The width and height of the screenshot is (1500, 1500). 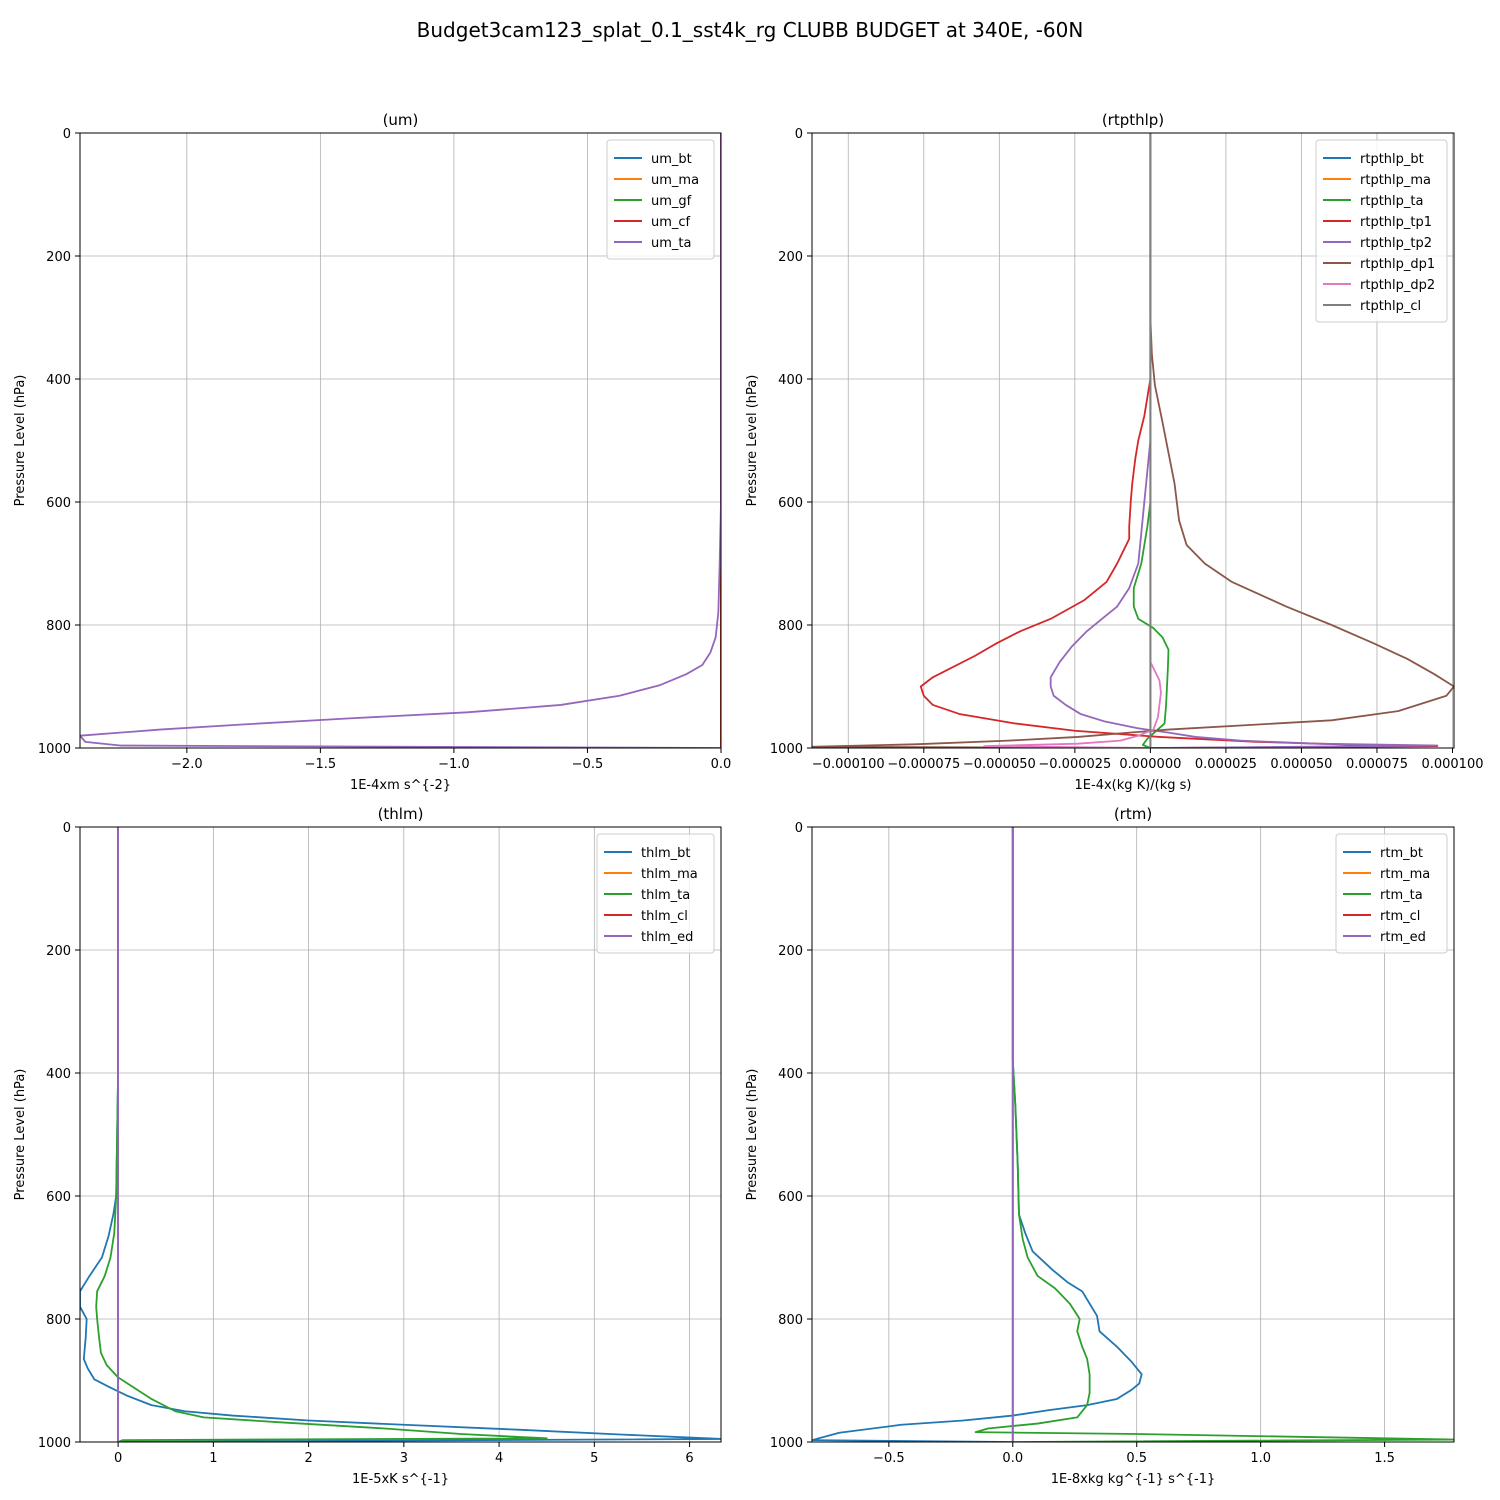 I want to click on legend-label: thlm_ma, so click(x=669, y=874).